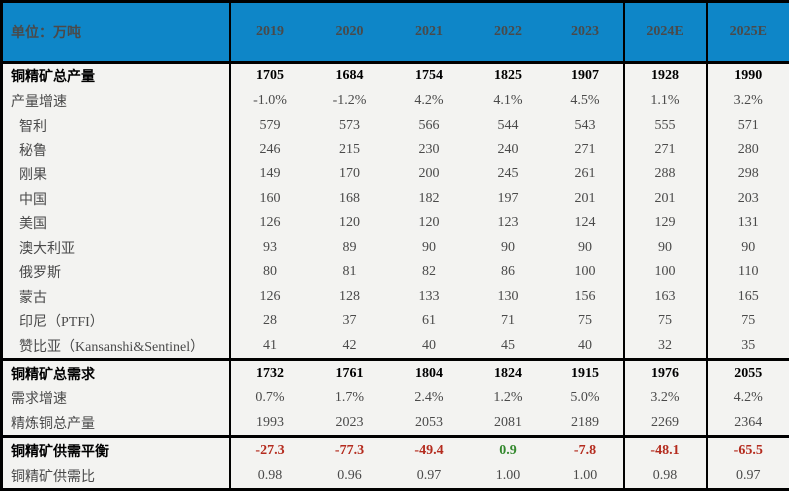  What do you see at coordinates (269, 398) in the screenshot?
I see `cell-value: 0.7%` at bounding box center [269, 398].